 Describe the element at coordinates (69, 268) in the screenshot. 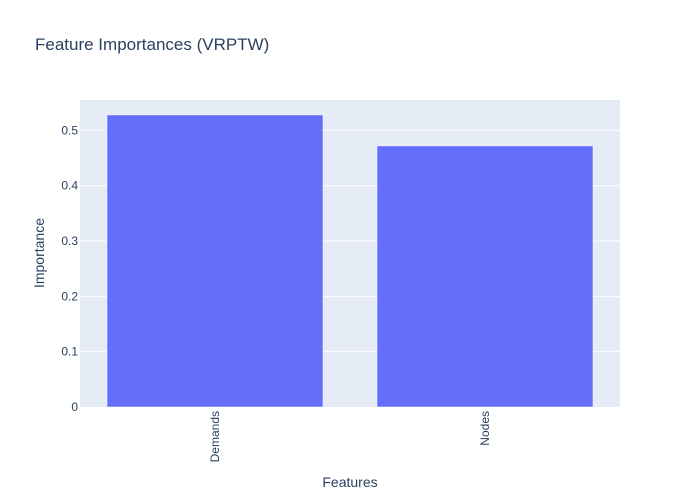

I see `y-tick-labels: 0 0.1 0.2 0.3 0.4 0.5` at that location.